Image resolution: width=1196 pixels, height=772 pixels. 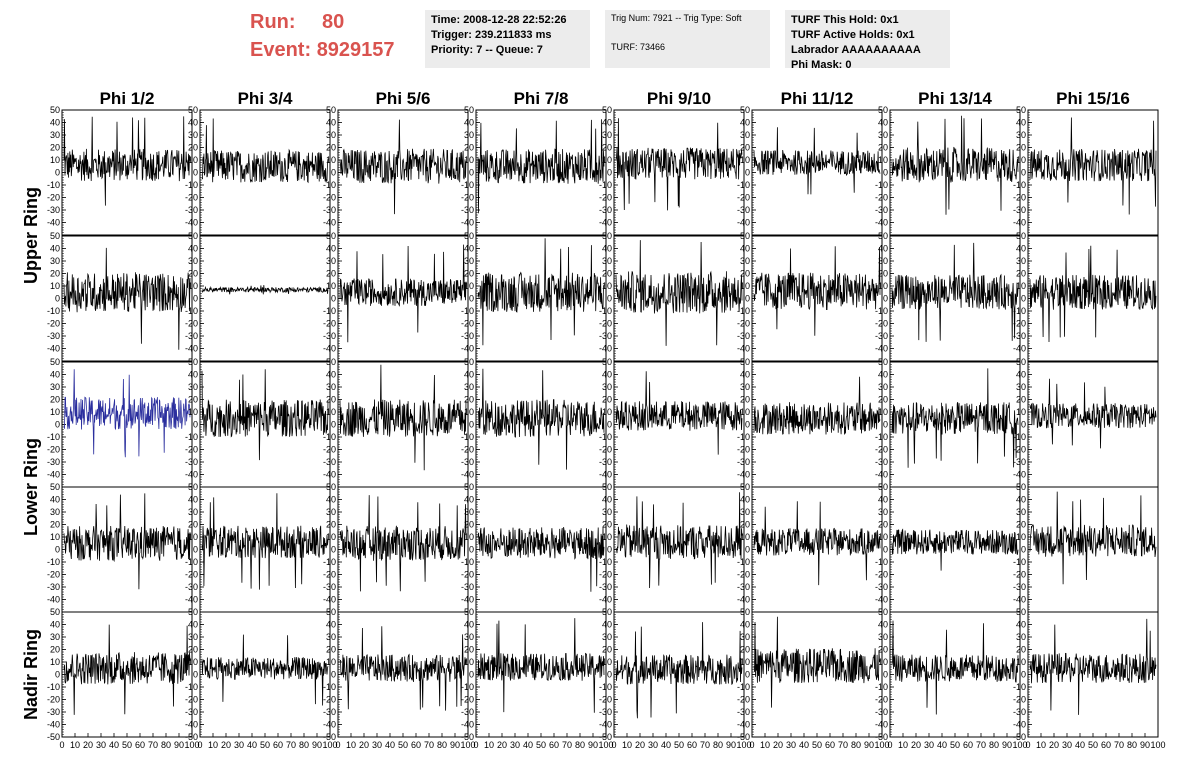 I want to click on x-tick-label: 80, so click(x=856, y=745).